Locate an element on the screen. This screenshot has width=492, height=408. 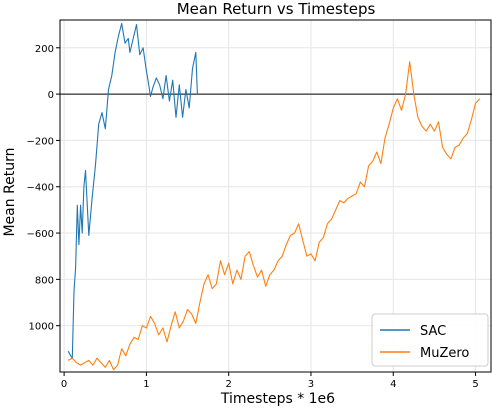
x-axis-ticks: 0 1 2 3 4 5 is located at coordinates (270, 381).